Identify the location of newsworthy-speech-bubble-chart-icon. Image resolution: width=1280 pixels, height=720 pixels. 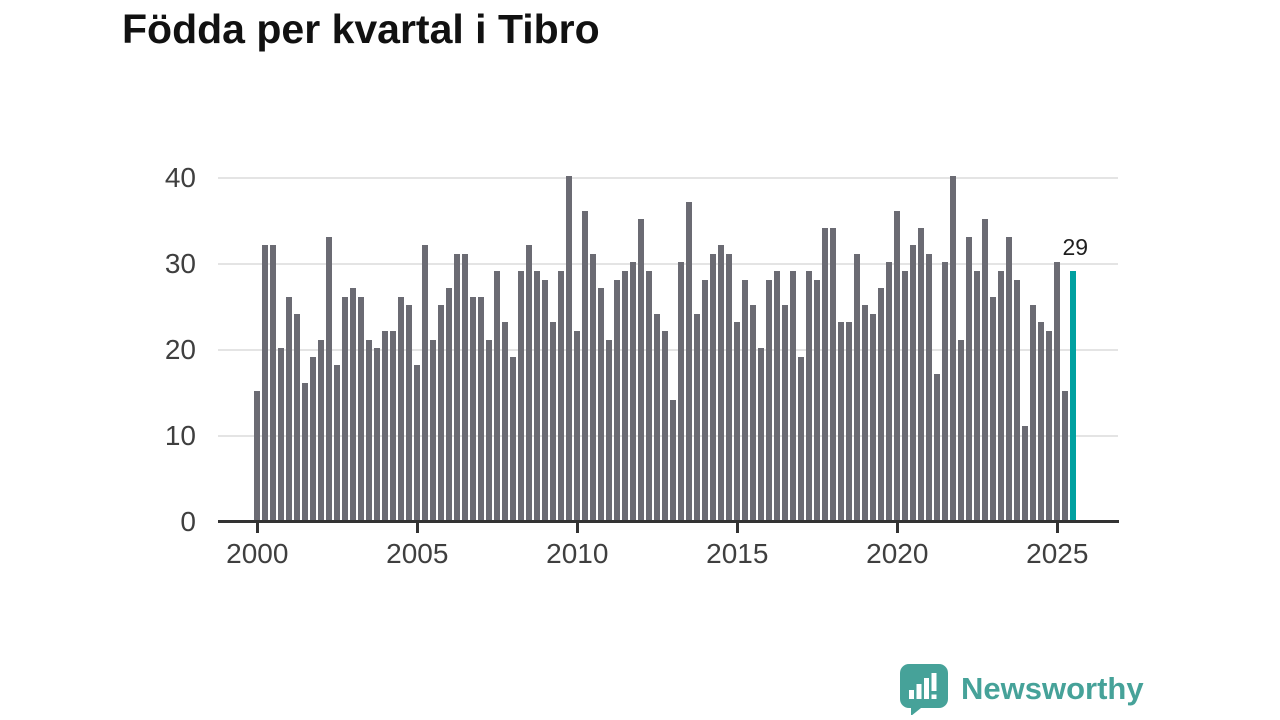
(924, 689).